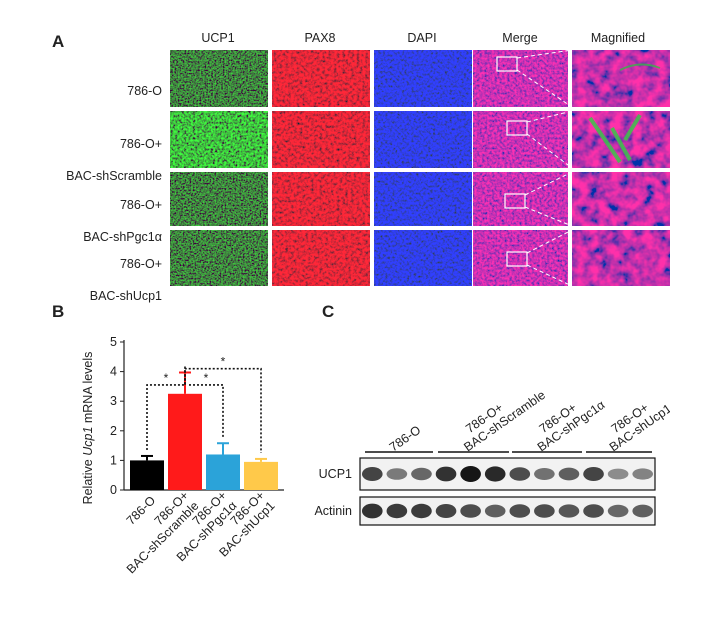 This screenshot has width=720, height=623. Describe the element at coordinates (144, 91) in the screenshot. I see `row-label-line1: 786-O` at that location.